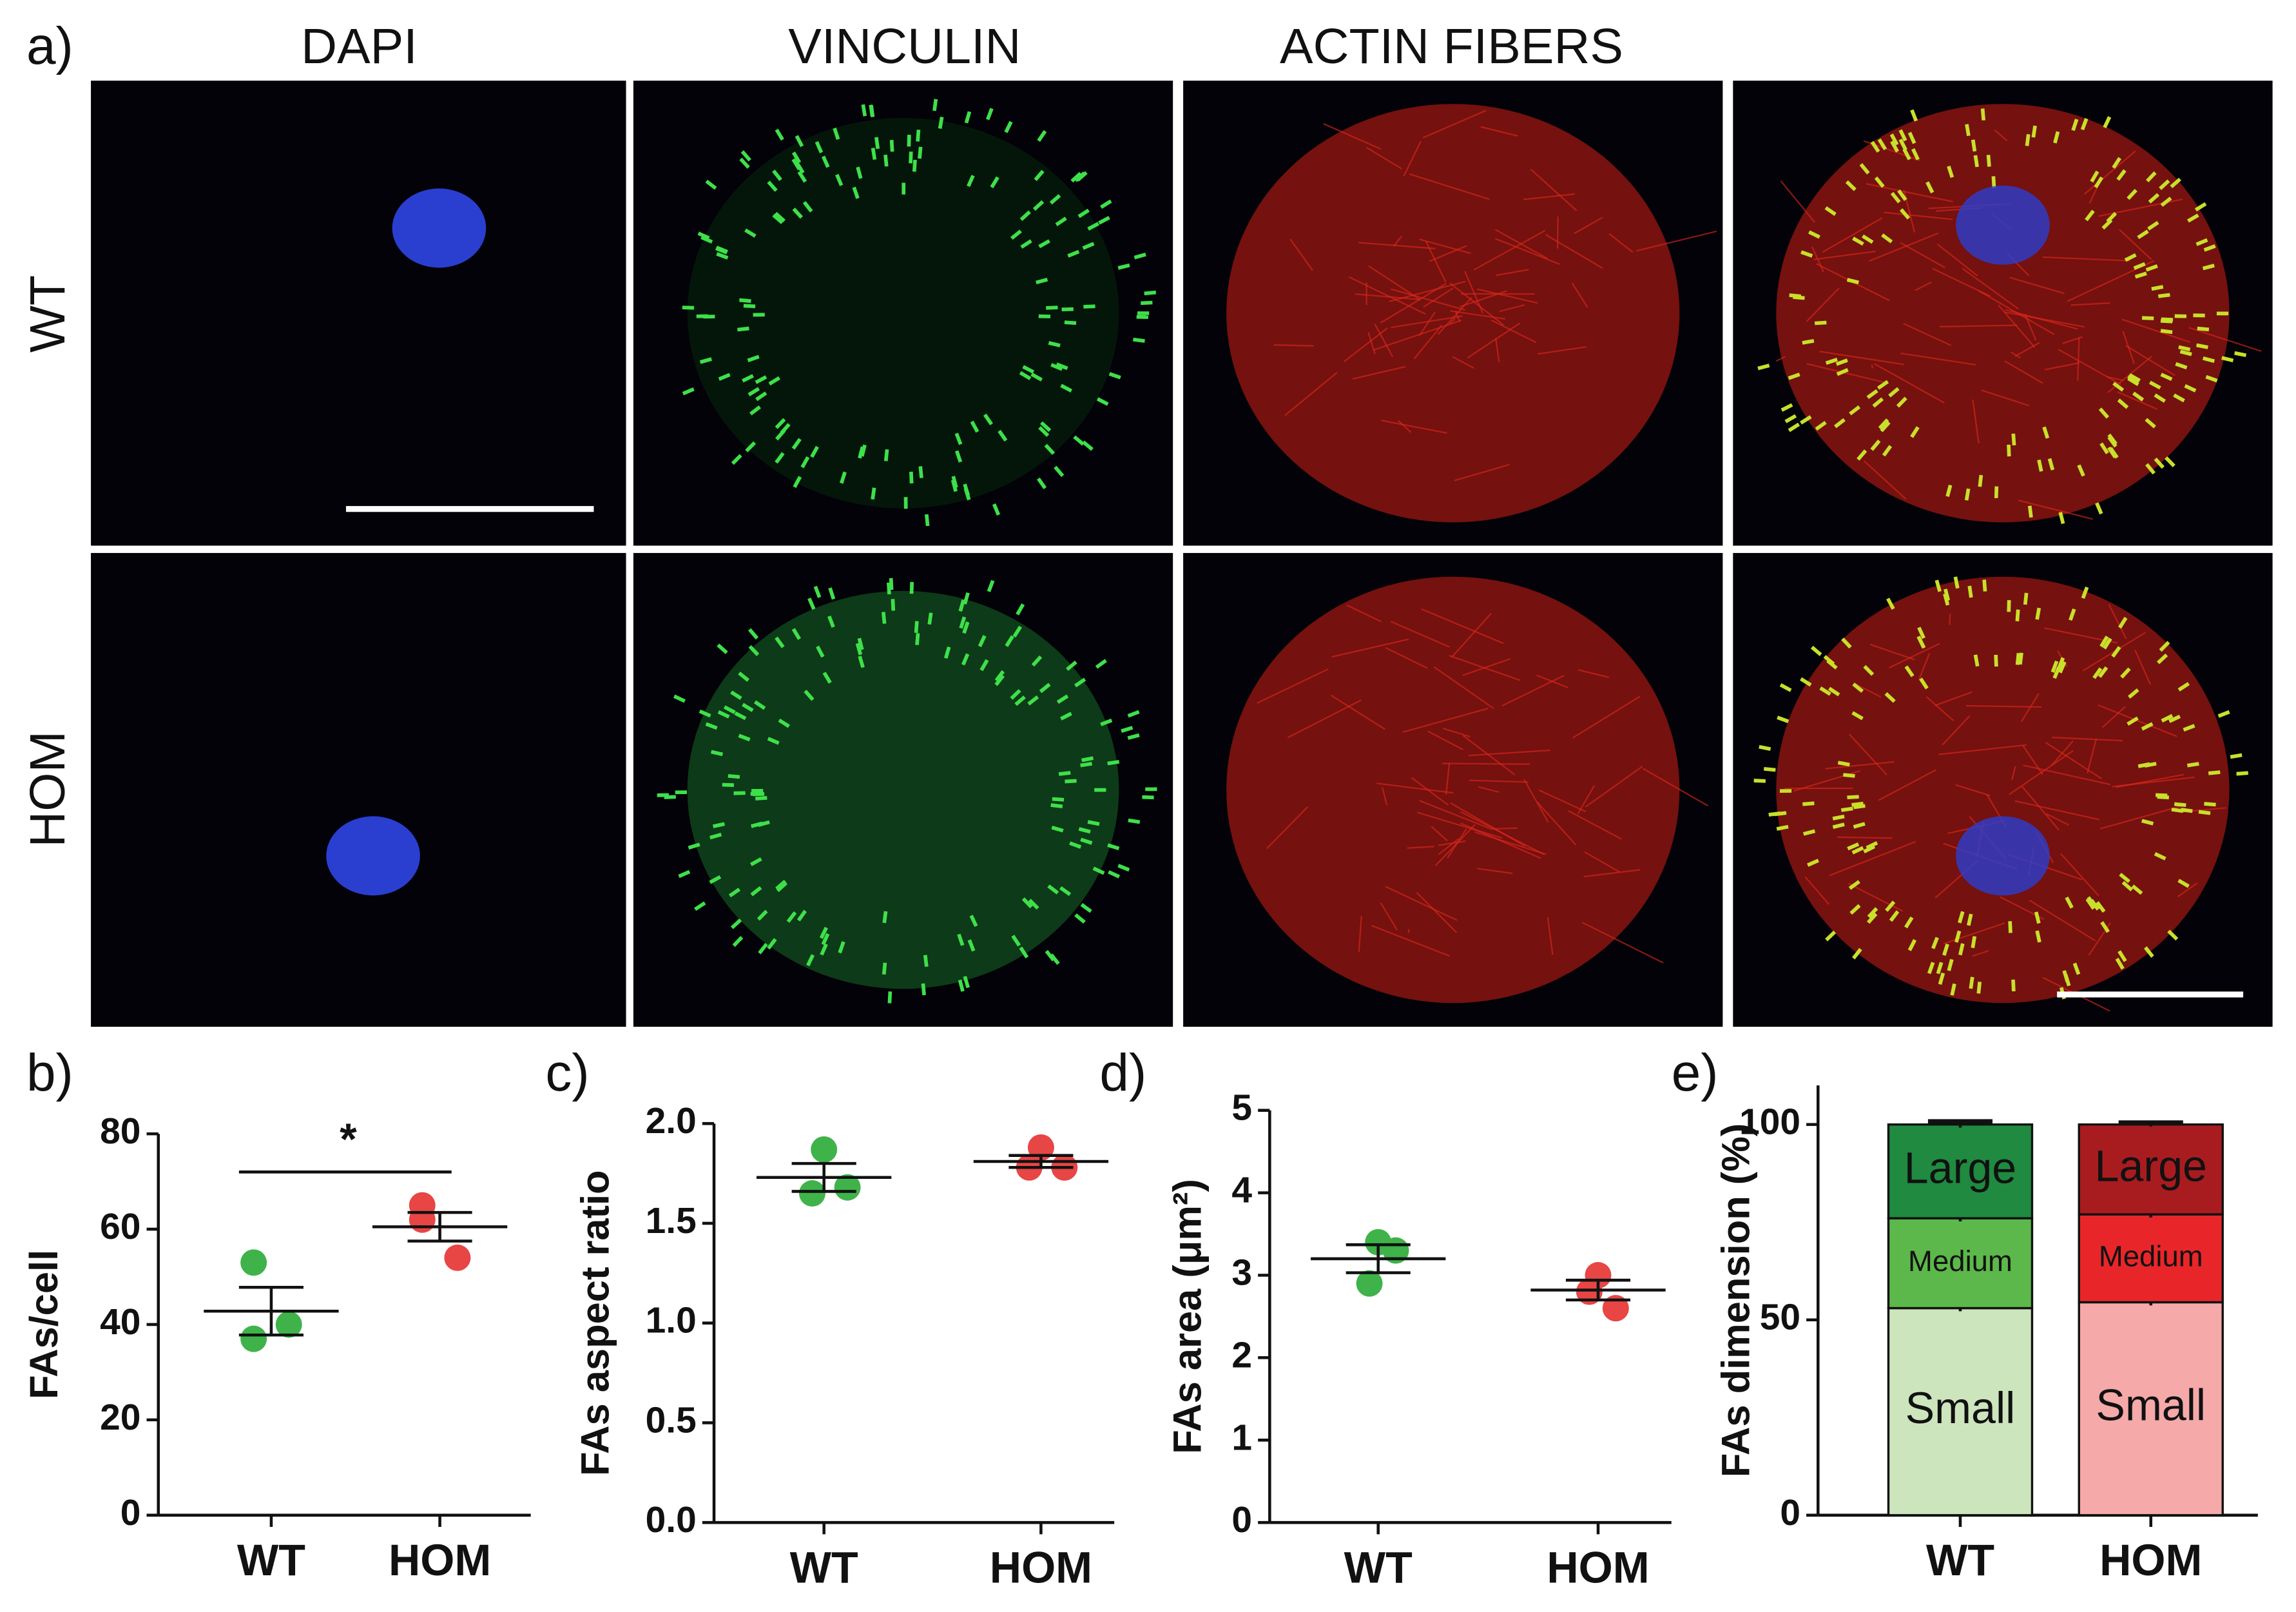 This screenshot has width=2296, height=1612. What do you see at coordinates (1960, 1167) in the screenshot?
I see `segment-label: Large` at bounding box center [1960, 1167].